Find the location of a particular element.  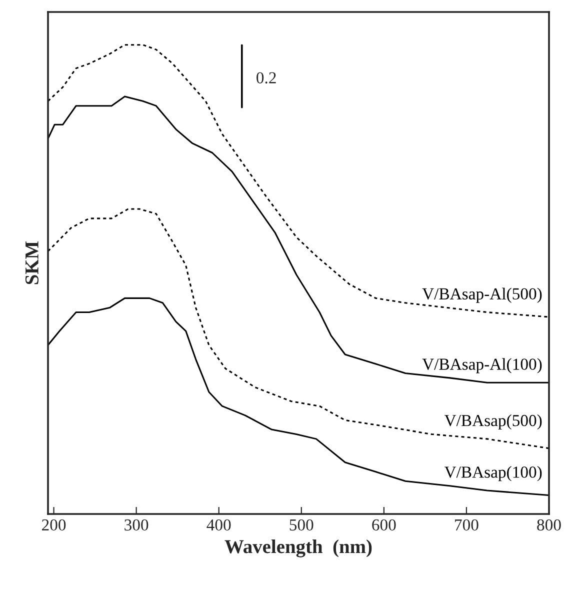

series-label: V/BAsap-Al(100) is located at coordinates (482, 366).